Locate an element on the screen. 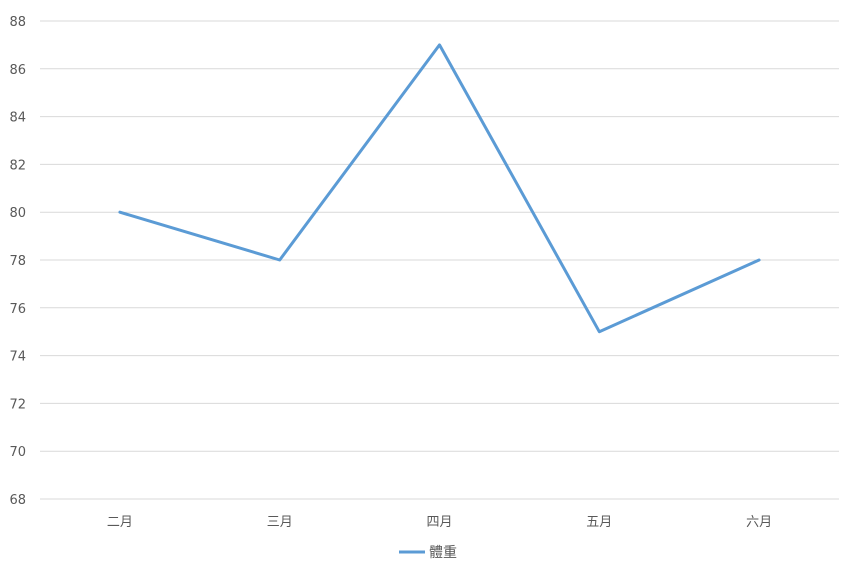 The height and width of the screenshot is (570, 847). legend: 體重 is located at coordinates (428, 553).